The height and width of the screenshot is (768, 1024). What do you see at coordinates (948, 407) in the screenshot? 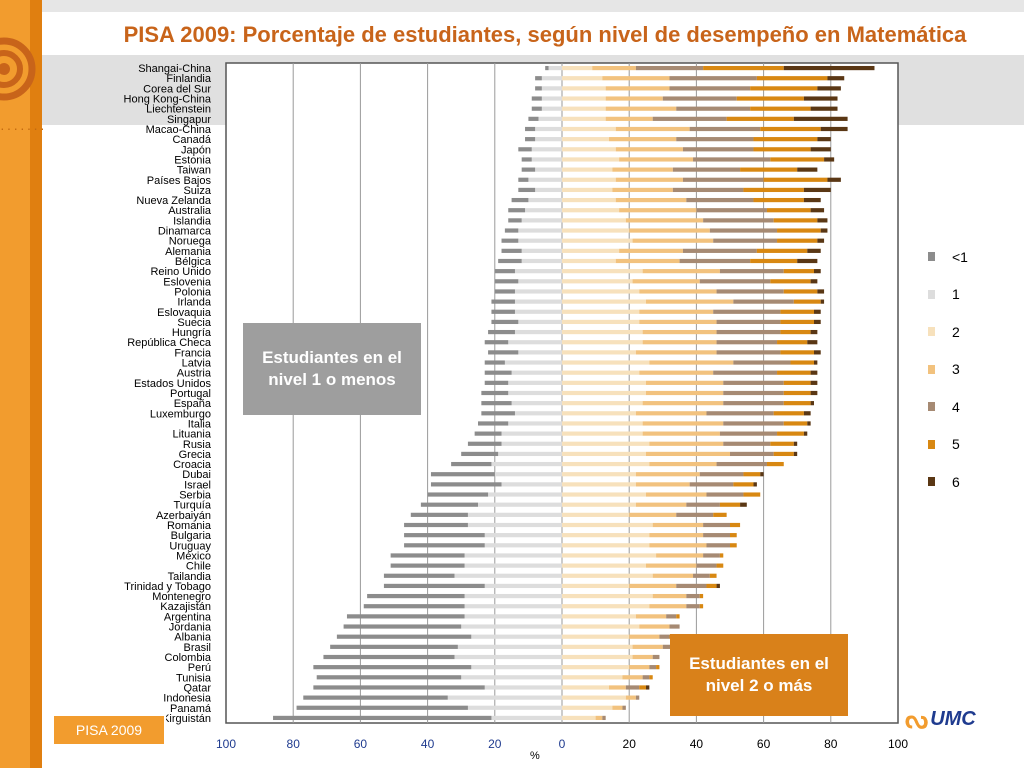
I see `legend-item: 4` at bounding box center [948, 407].